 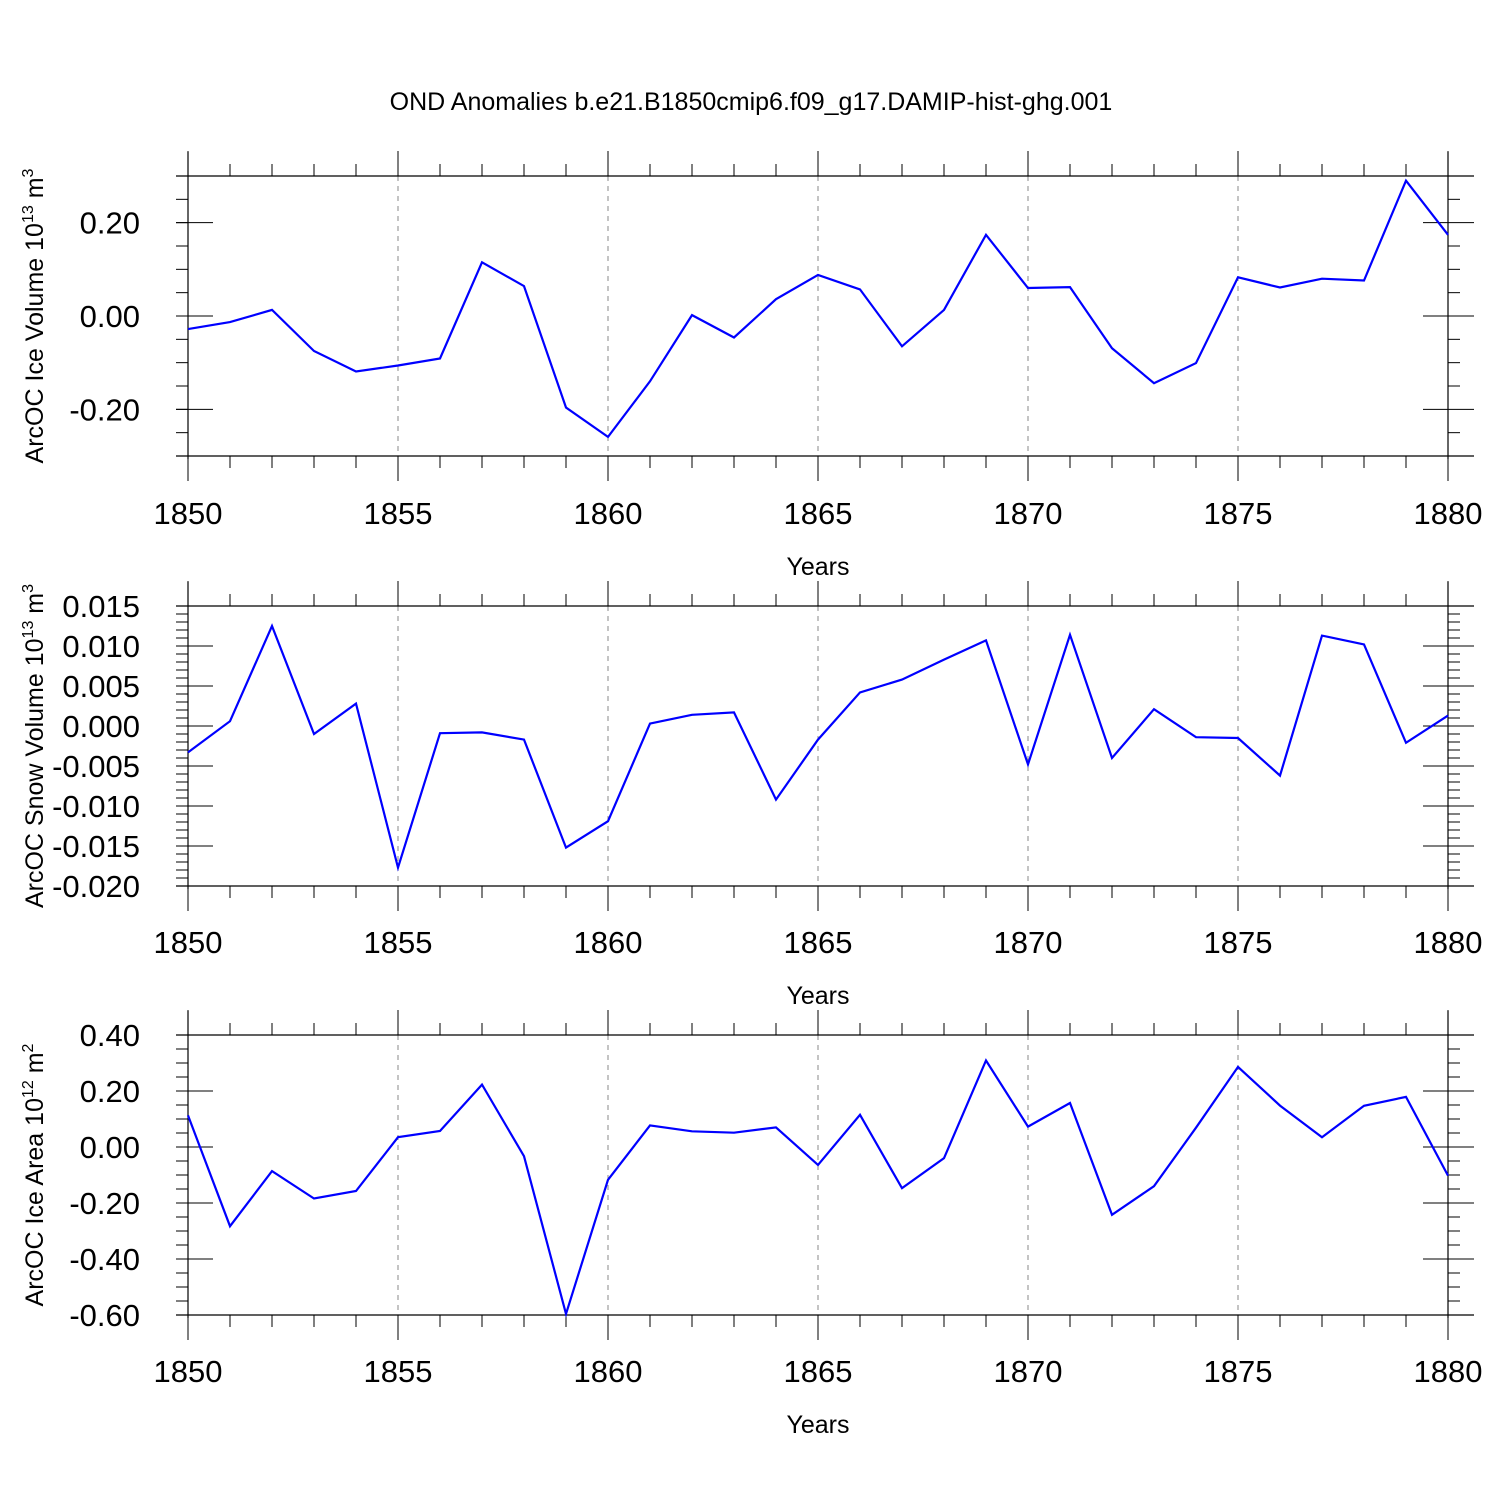 I want to click on y-tick-label: -0.005, so click(x=96, y=766).